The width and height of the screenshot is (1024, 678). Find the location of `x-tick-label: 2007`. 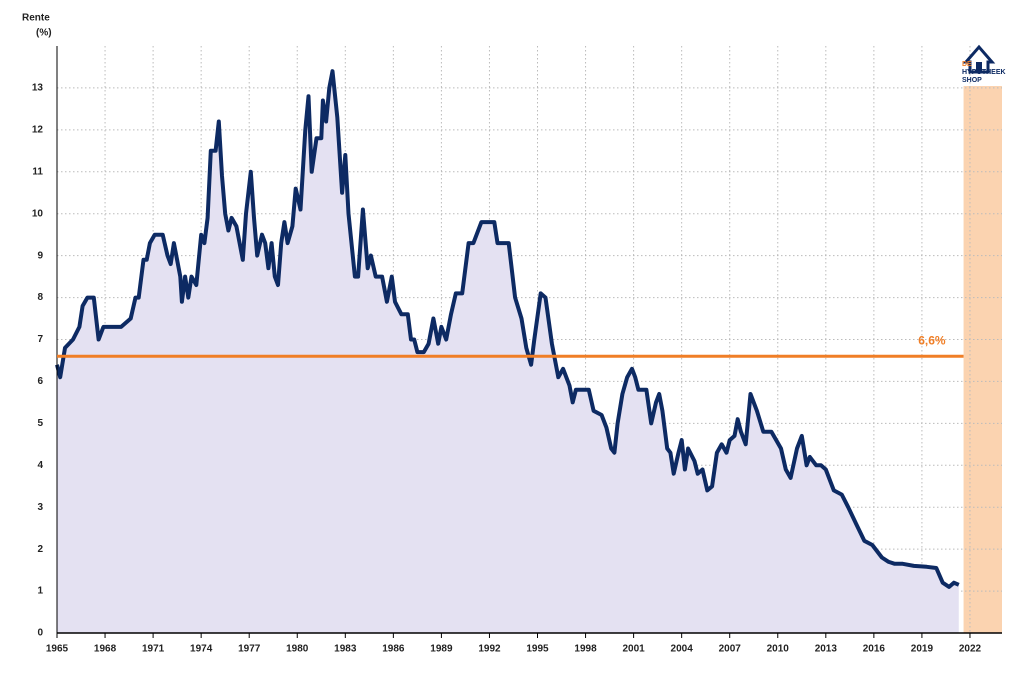

x-tick-label: 2007 is located at coordinates (730, 649).